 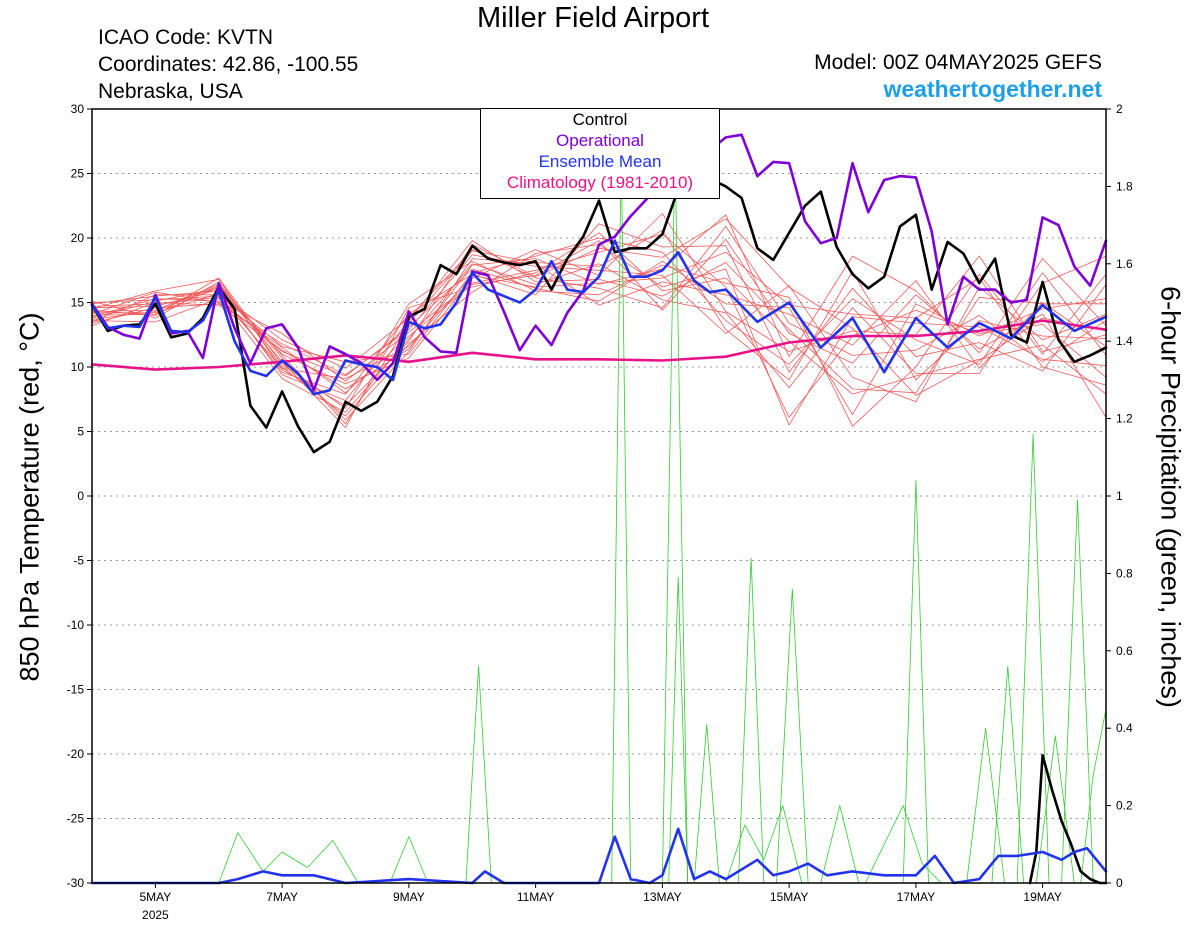 What do you see at coordinates (76, 625) in the screenshot?
I see `y-tick-label: -10` at bounding box center [76, 625].